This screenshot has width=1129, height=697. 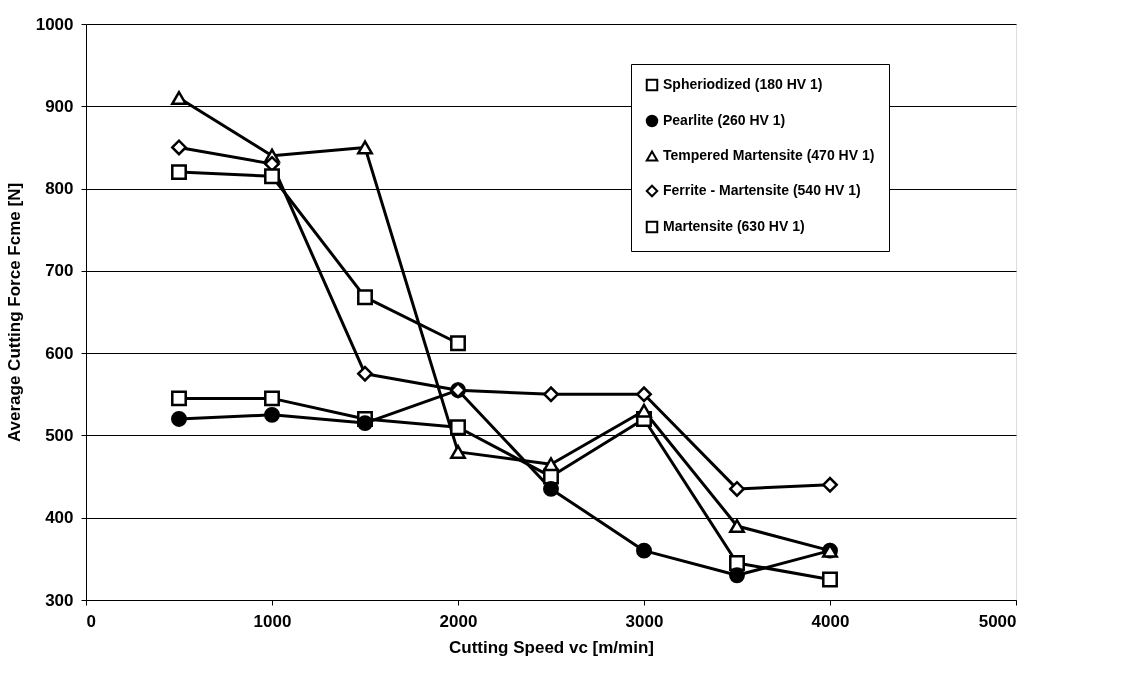 What do you see at coordinates (769, 155) in the screenshot?
I see `legend-label: Tempered Martensite (470 HV 1)` at bounding box center [769, 155].